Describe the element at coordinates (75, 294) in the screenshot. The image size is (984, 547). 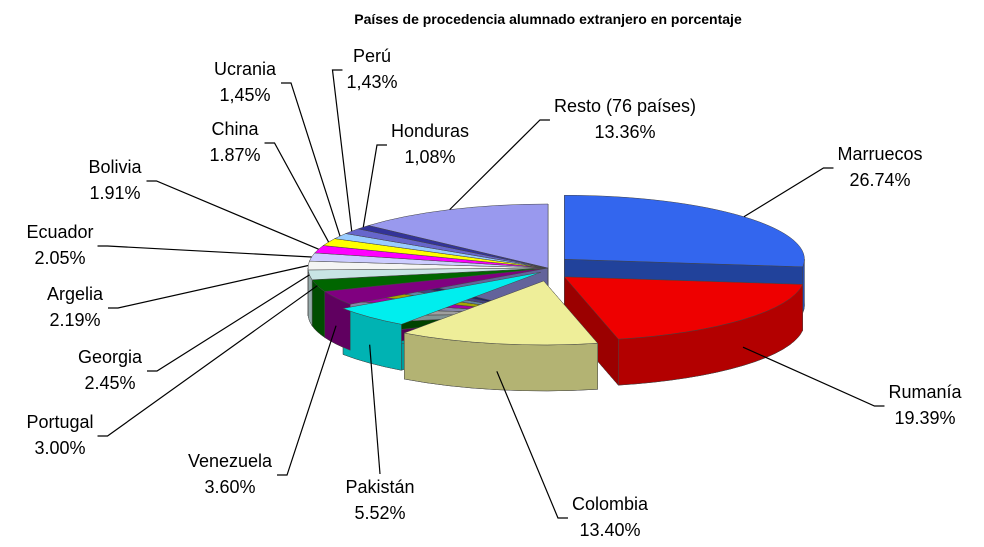
I see `slice-label: Argelia` at that location.